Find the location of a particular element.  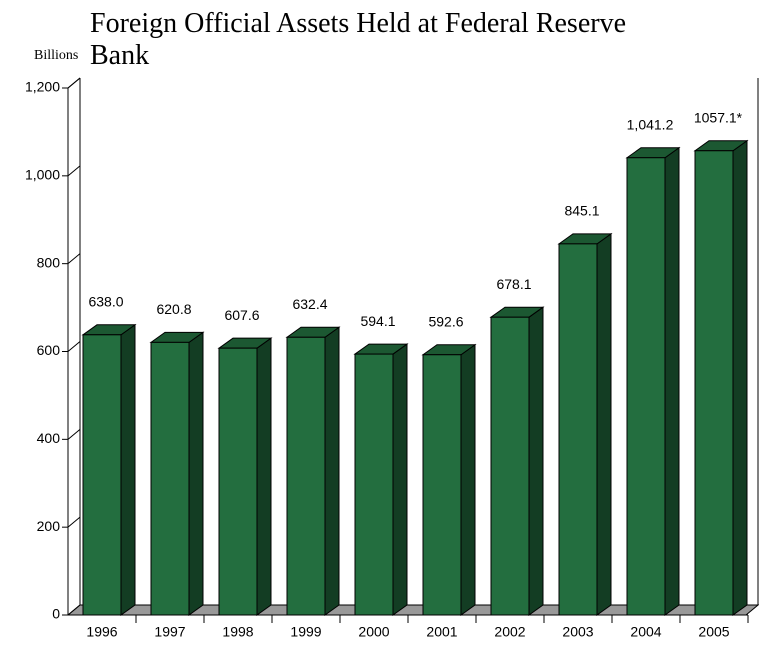

value-label: 638.0 is located at coordinates (105, 302).